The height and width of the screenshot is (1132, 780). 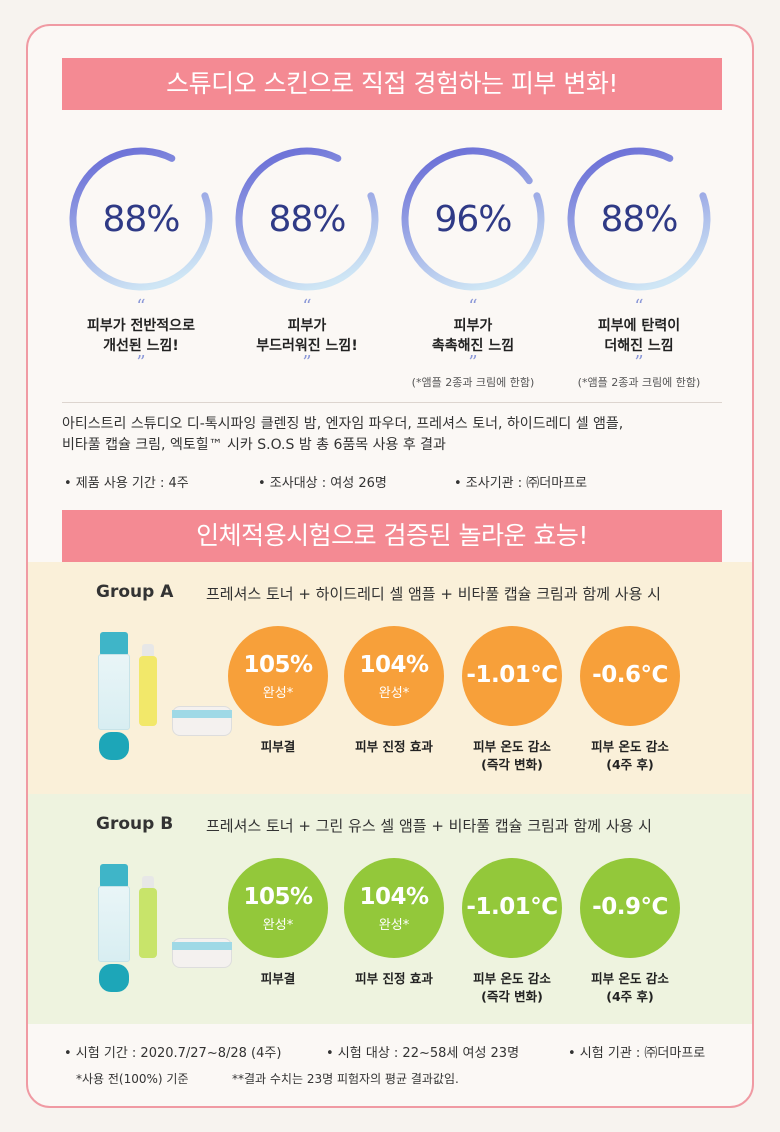 I want to click on ring-3-note: (*앰플 2종과 크림에 한함), so click(x=473, y=382).